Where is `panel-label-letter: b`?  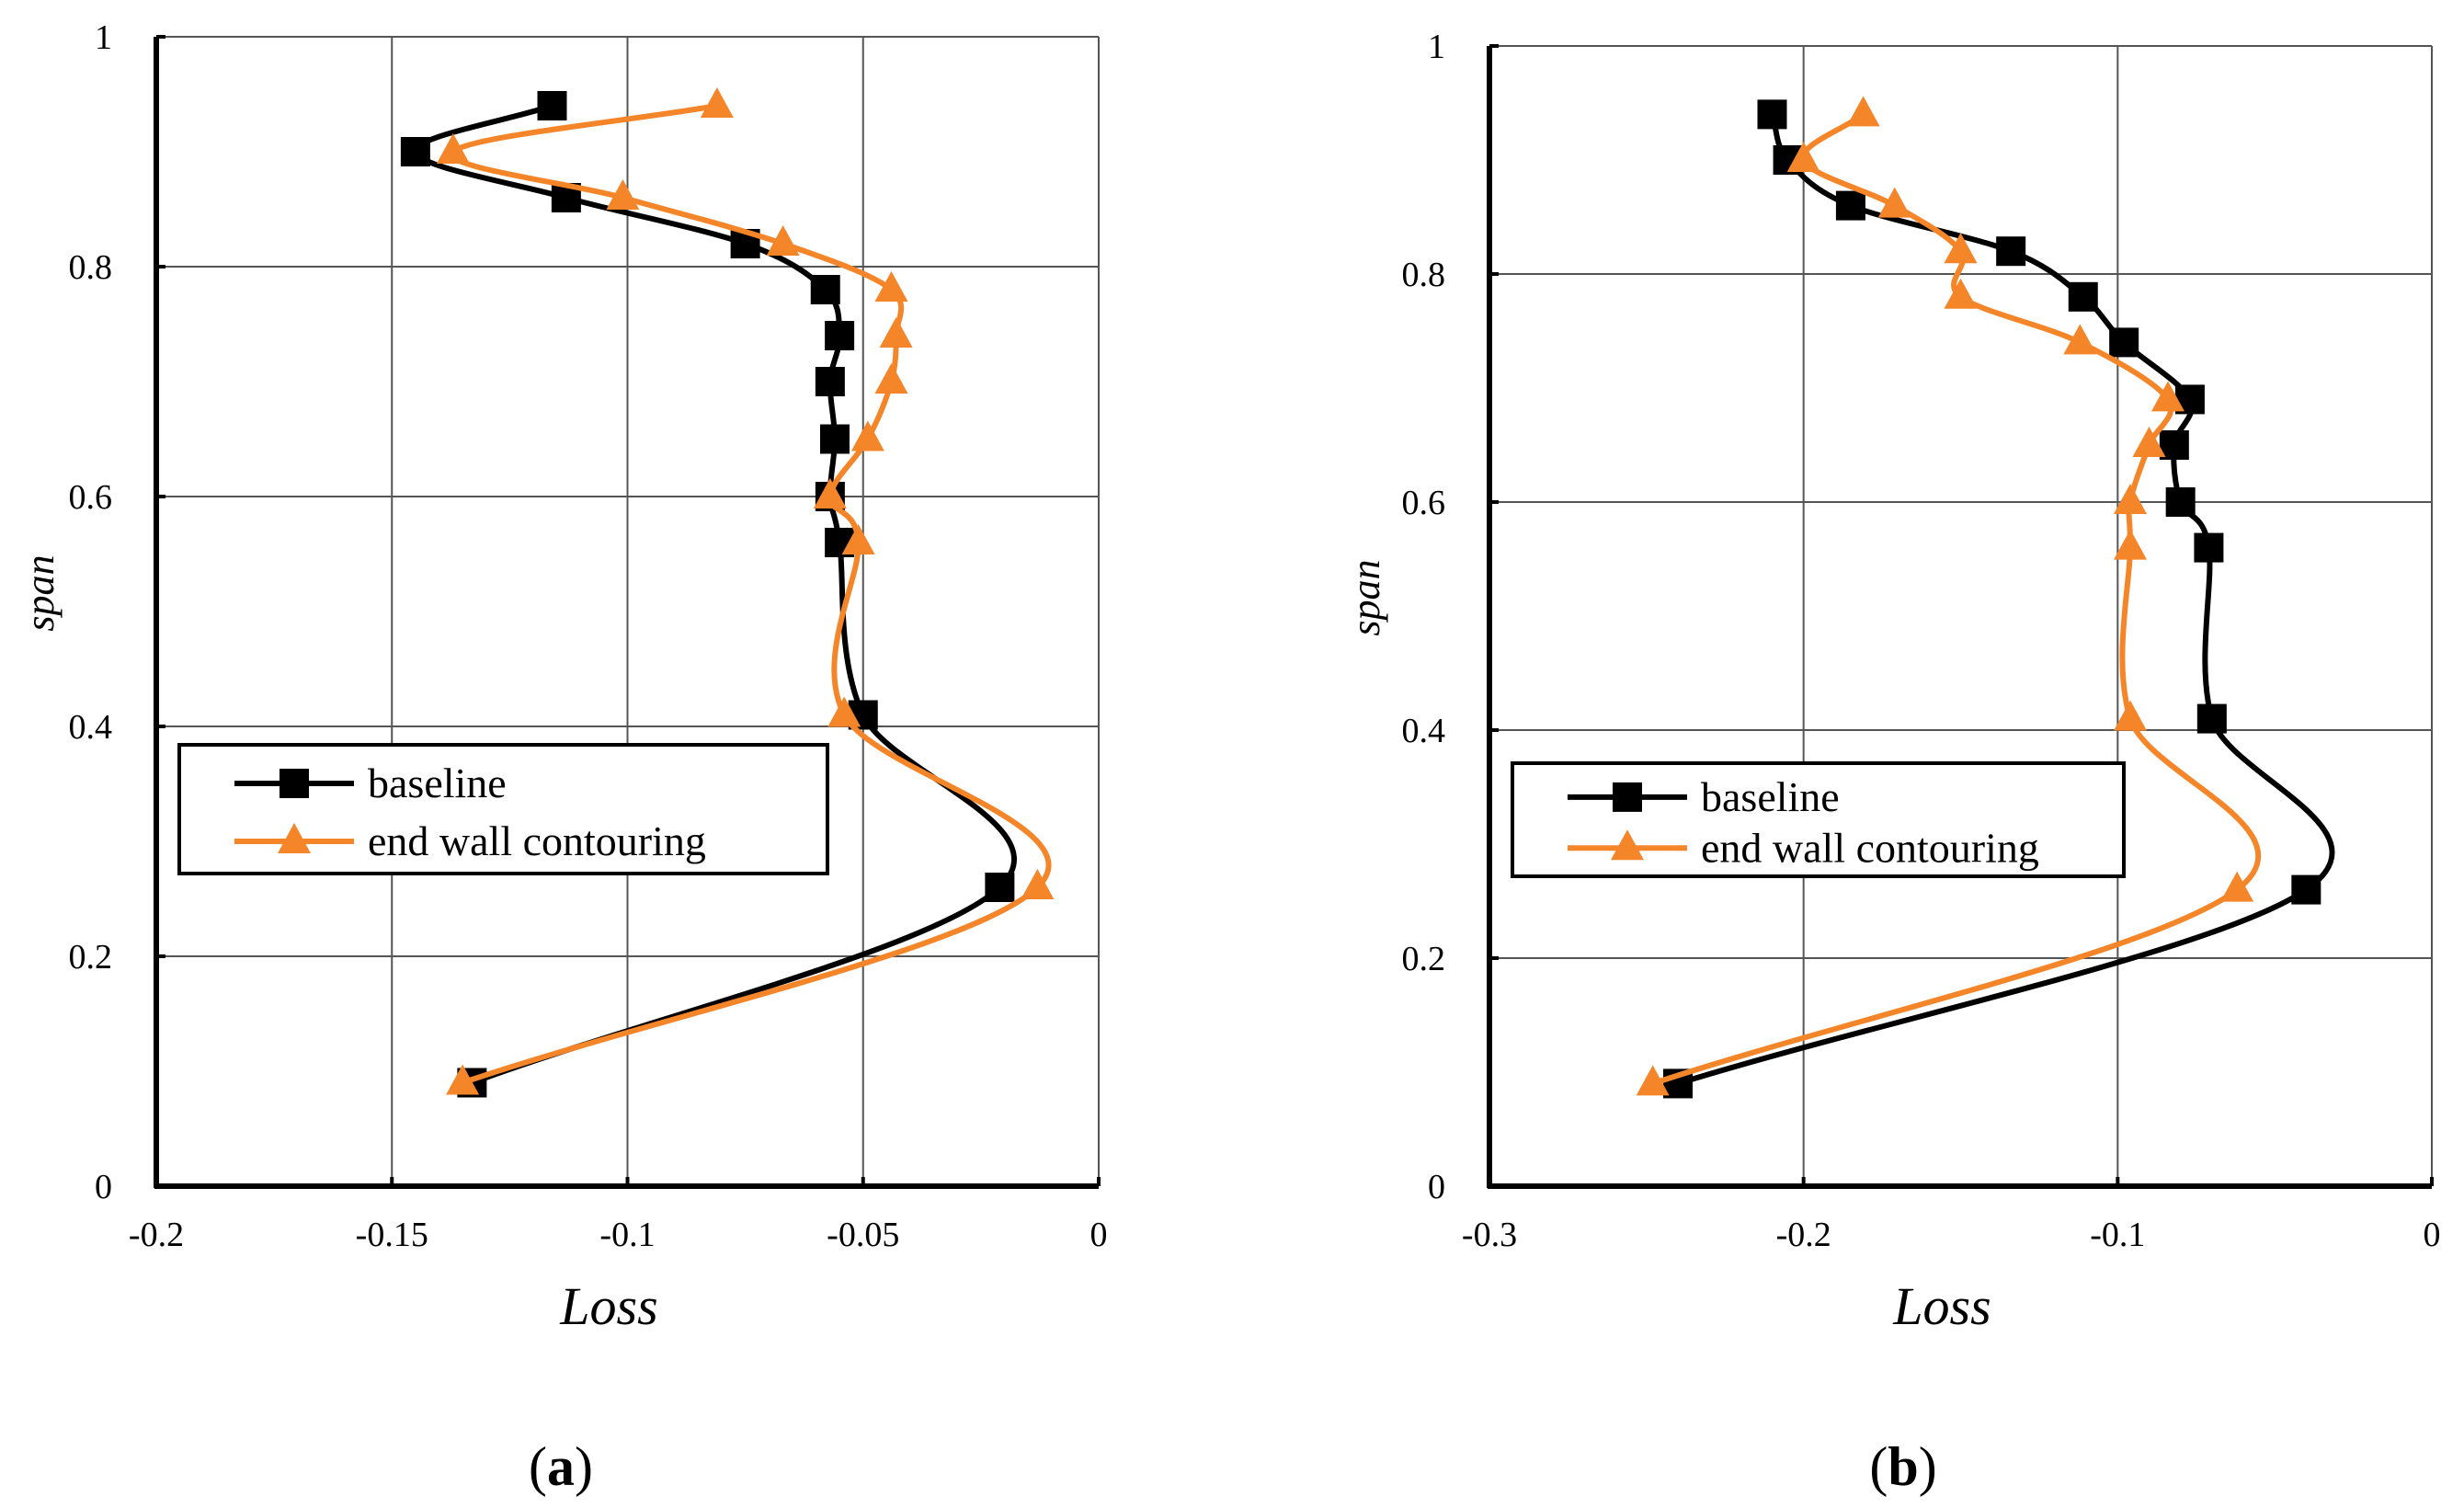
panel-label-letter: b is located at coordinates (1903, 1466).